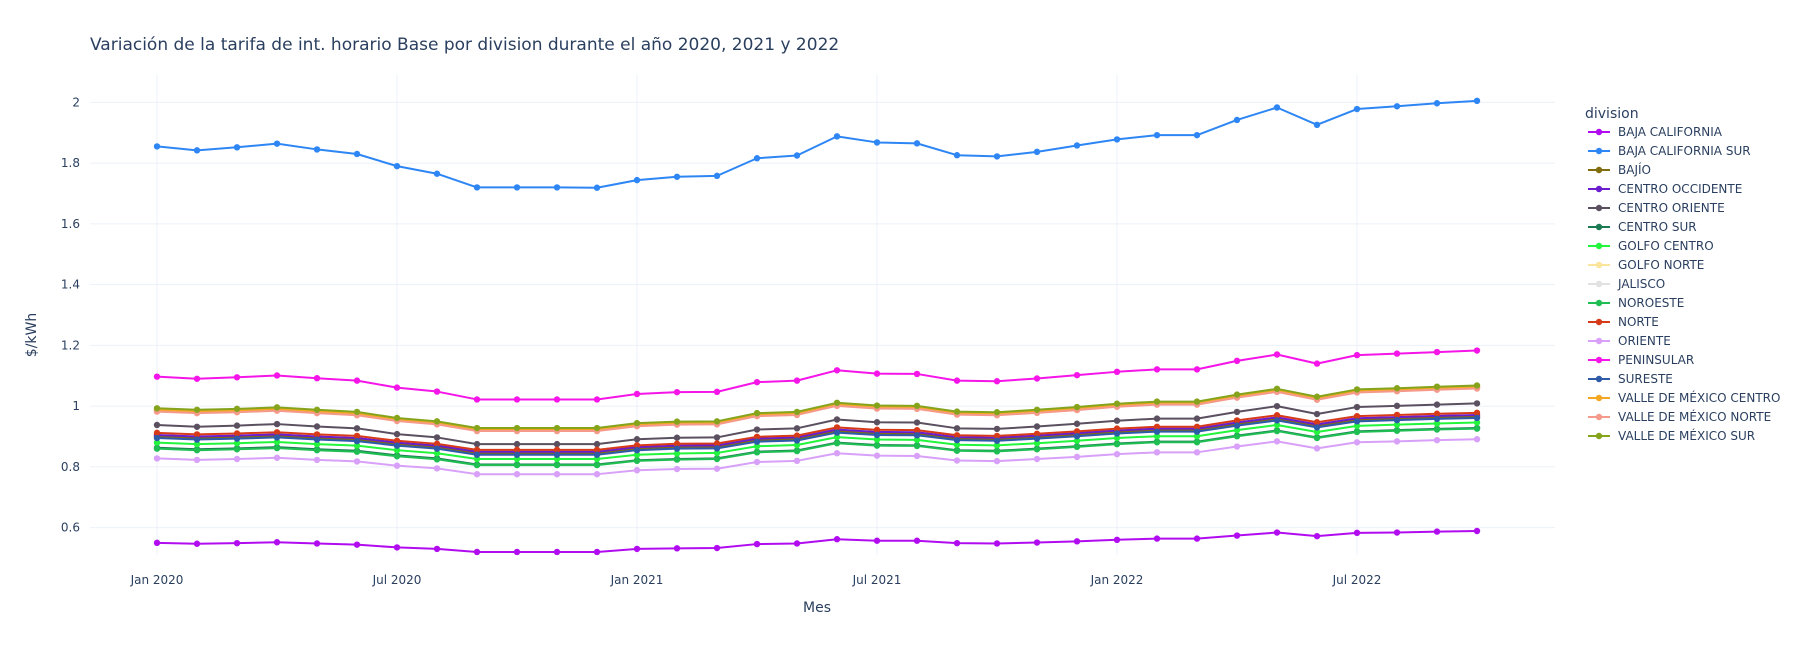 This screenshot has height=650, width=1800. I want to click on legend-item: SURESTE, so click(1630, 379).